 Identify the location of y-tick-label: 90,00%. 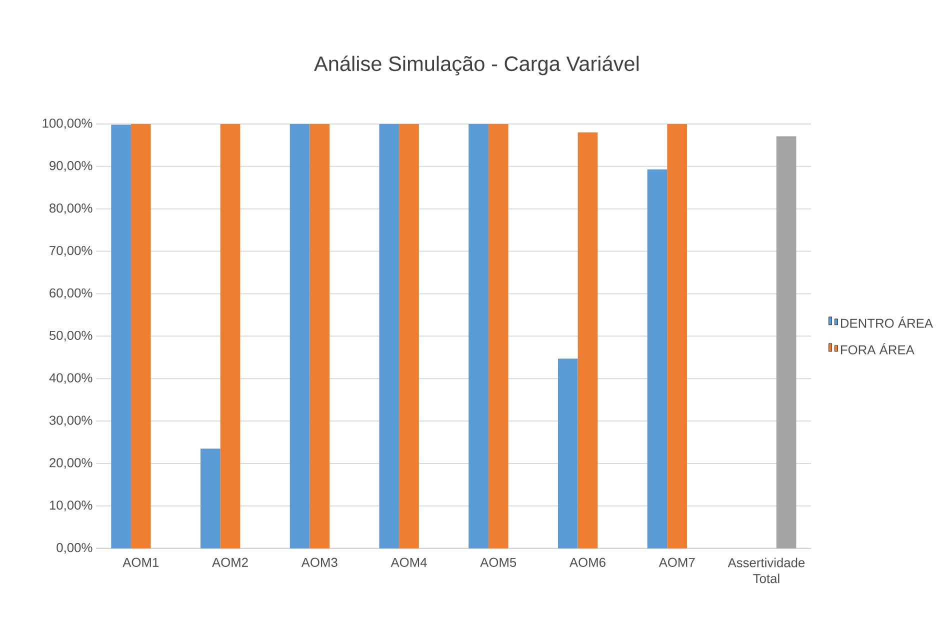
(71, 166).